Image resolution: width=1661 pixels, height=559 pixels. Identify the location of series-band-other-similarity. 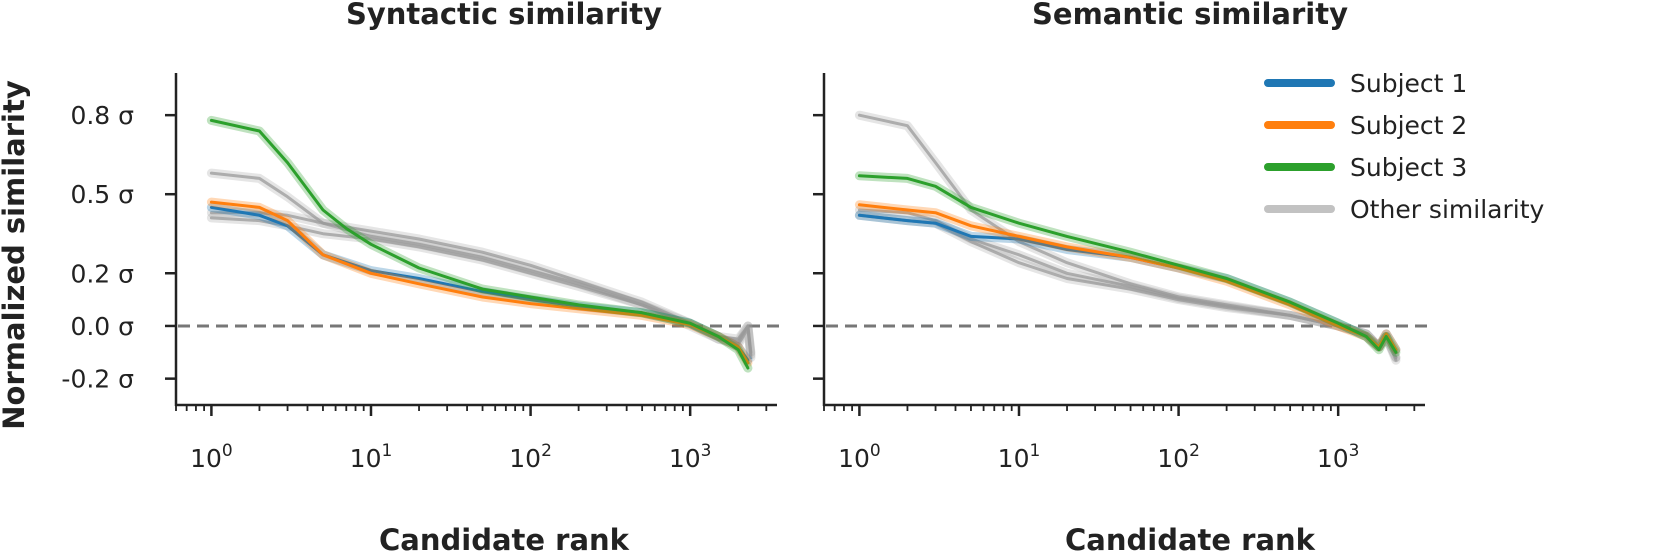
(1127, 284).